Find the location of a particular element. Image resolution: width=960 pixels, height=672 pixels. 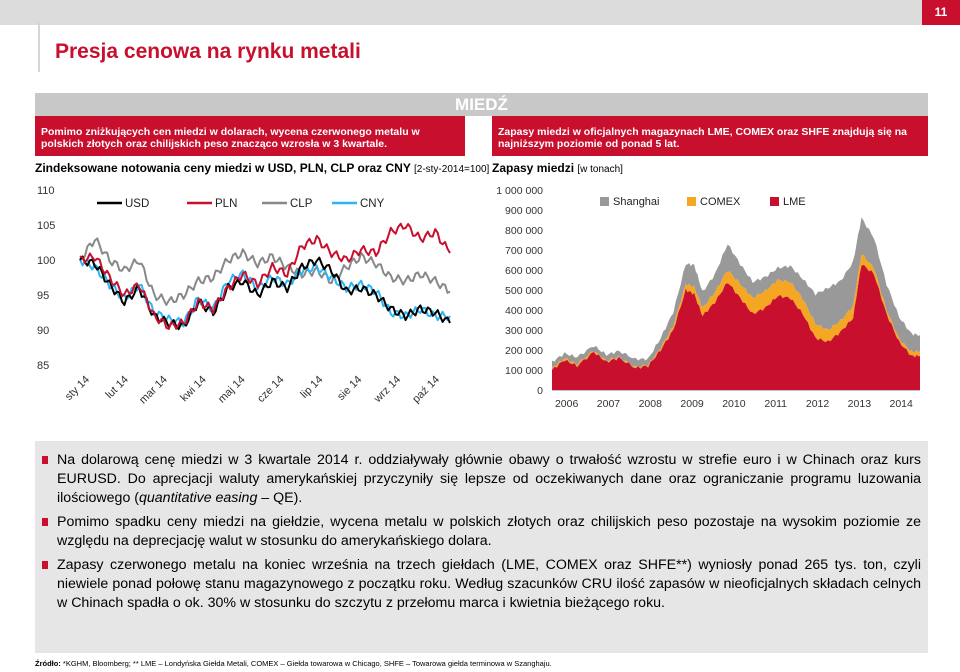

series-line-cny is located at coordinates (265, 293).